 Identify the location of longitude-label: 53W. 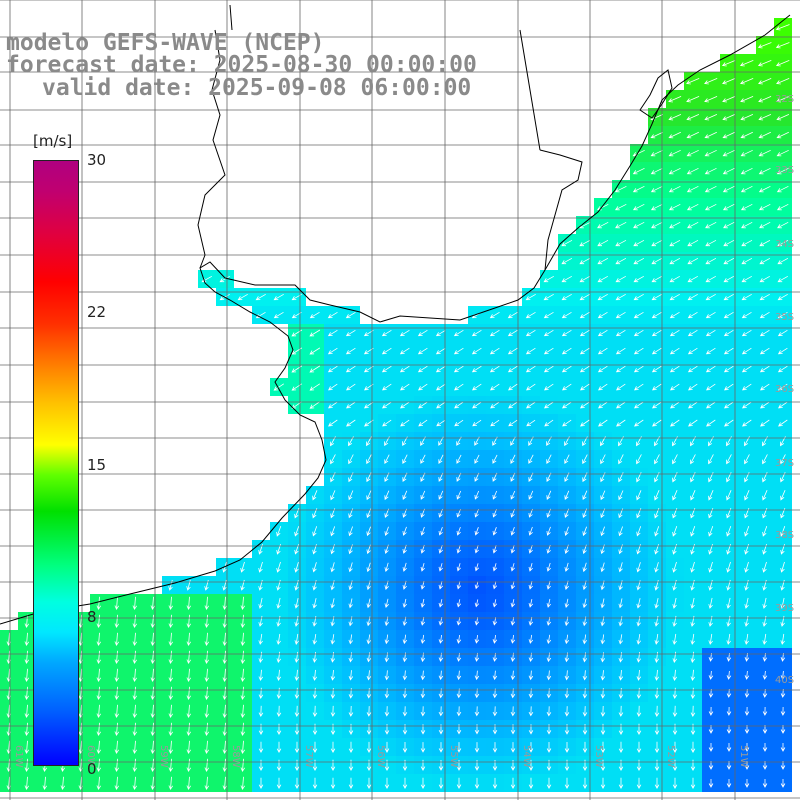
(598, 756).